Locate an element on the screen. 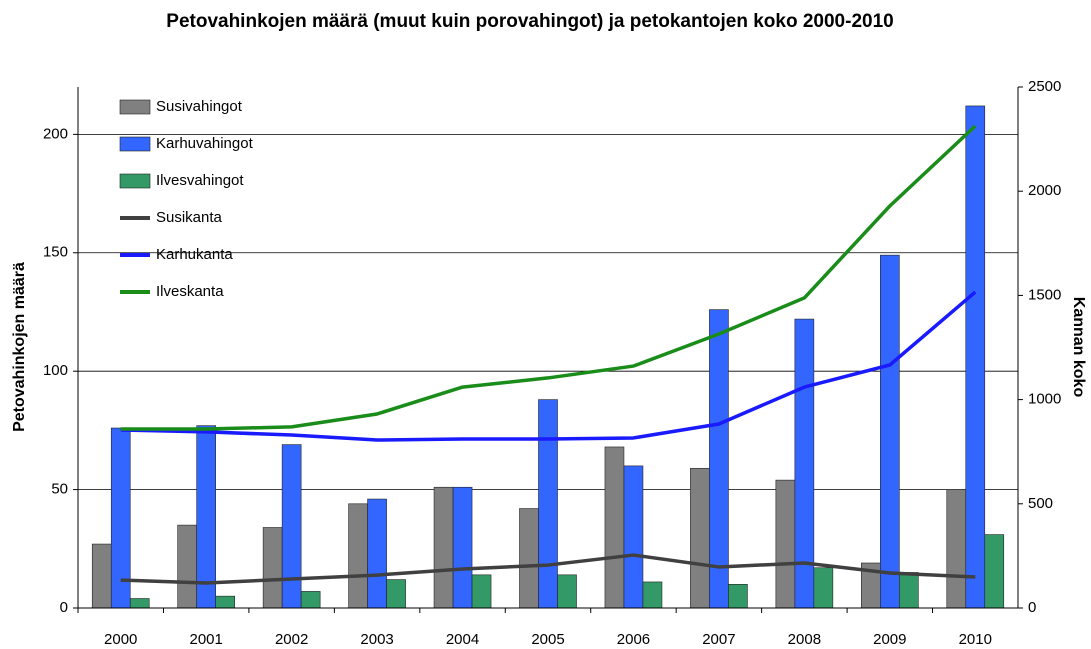  legend-label: Ilveskanta is located at coordinates (190, 291).